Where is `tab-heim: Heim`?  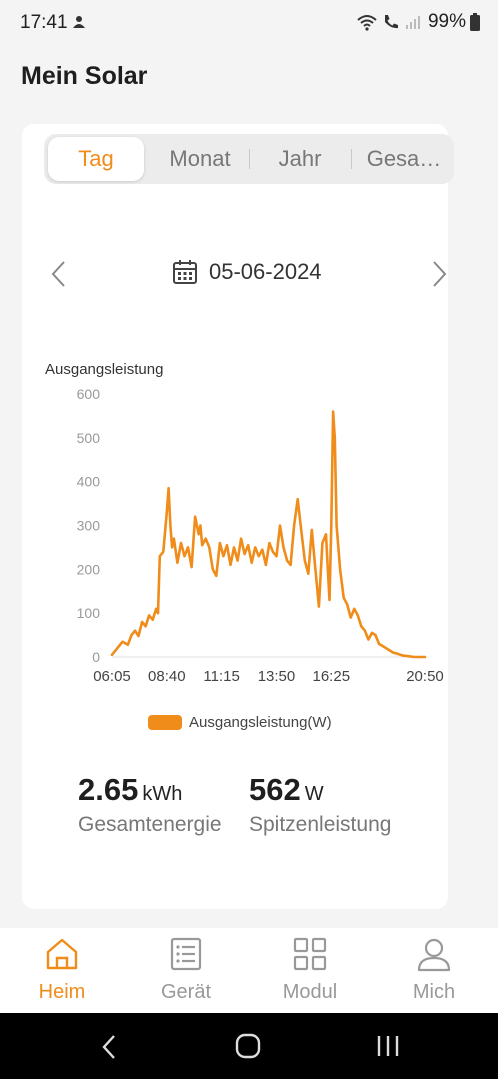
tab-heim: Heim is located at coordinates (62, 970).